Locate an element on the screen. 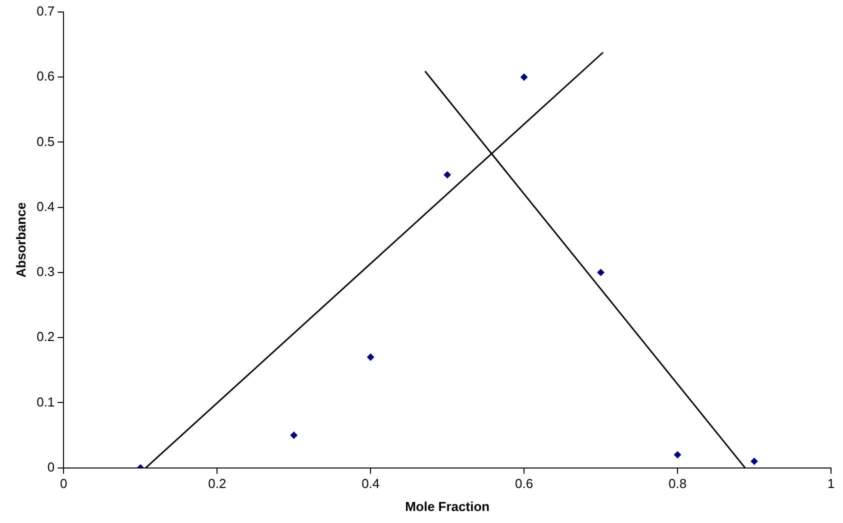 The width and height of the screenshot is (843, 523). y-tick-label: 0.4 is located at coordinates (45, 206).